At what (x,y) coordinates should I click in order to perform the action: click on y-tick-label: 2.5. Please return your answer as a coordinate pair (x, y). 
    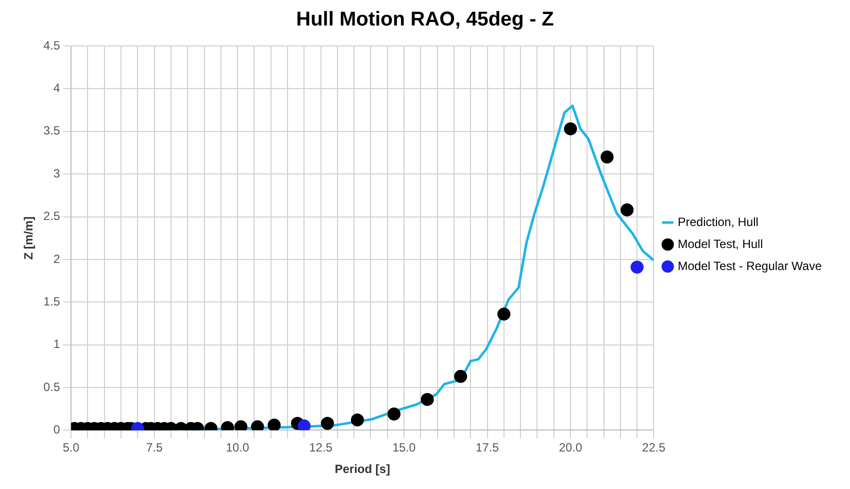
    Looking at the image, I should click on (51, 216).